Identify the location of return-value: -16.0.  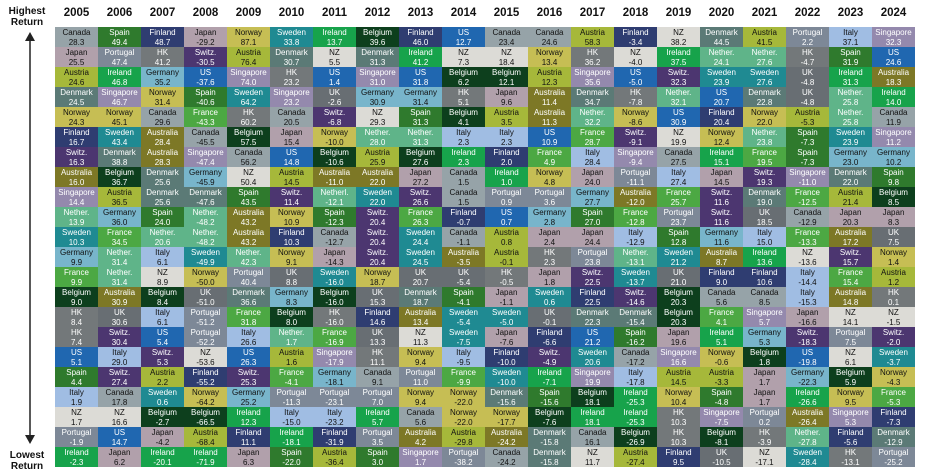
(334, 282).